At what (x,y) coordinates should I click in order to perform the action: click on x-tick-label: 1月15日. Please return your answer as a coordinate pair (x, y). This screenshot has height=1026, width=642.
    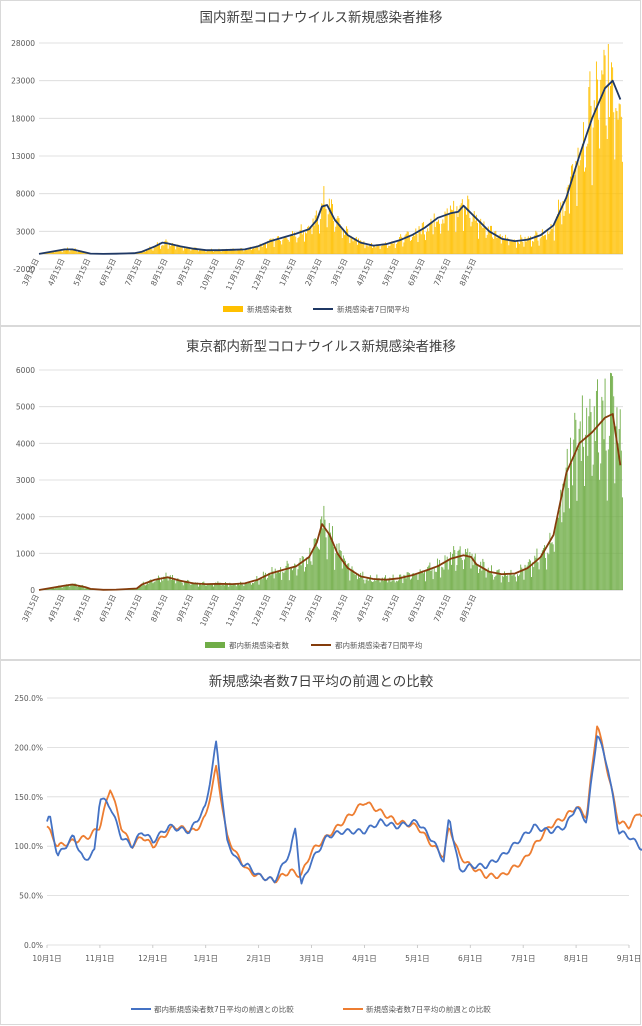
    Looking at the image, I should click on (288, 608).